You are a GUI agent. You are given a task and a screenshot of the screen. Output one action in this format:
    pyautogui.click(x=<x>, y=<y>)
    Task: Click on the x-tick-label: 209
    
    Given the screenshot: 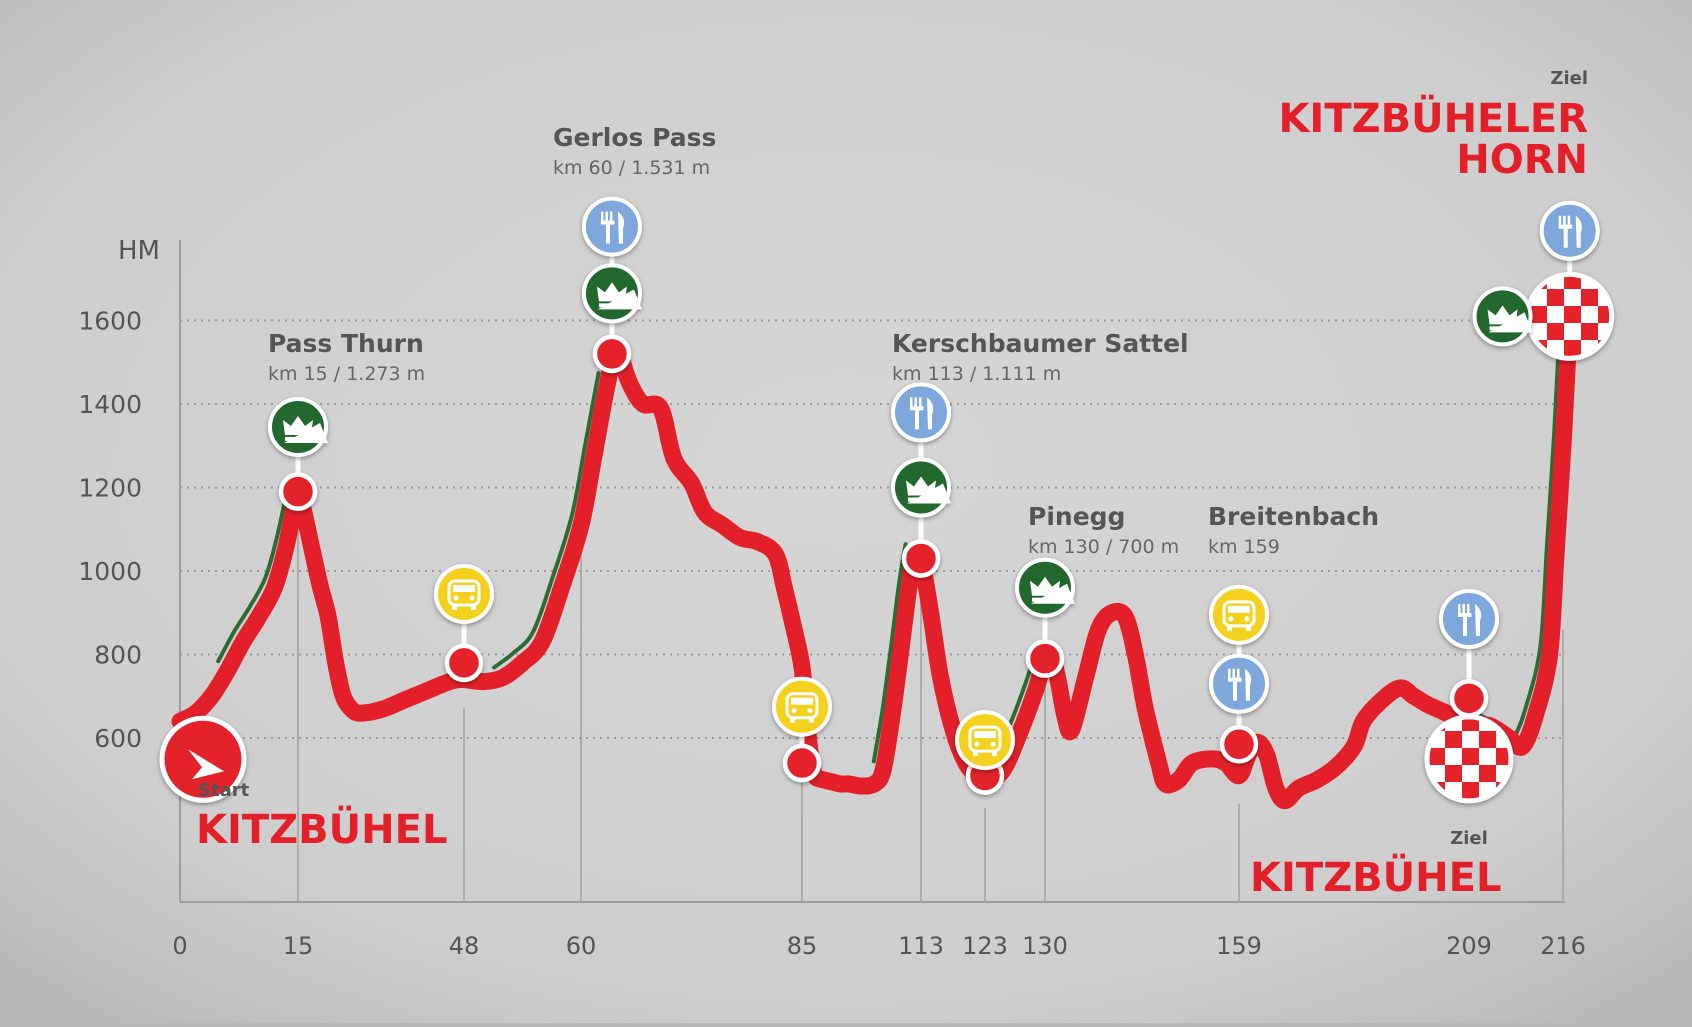 What is the action you would take?
    pyautogui.click(x=1469, y=946)
    